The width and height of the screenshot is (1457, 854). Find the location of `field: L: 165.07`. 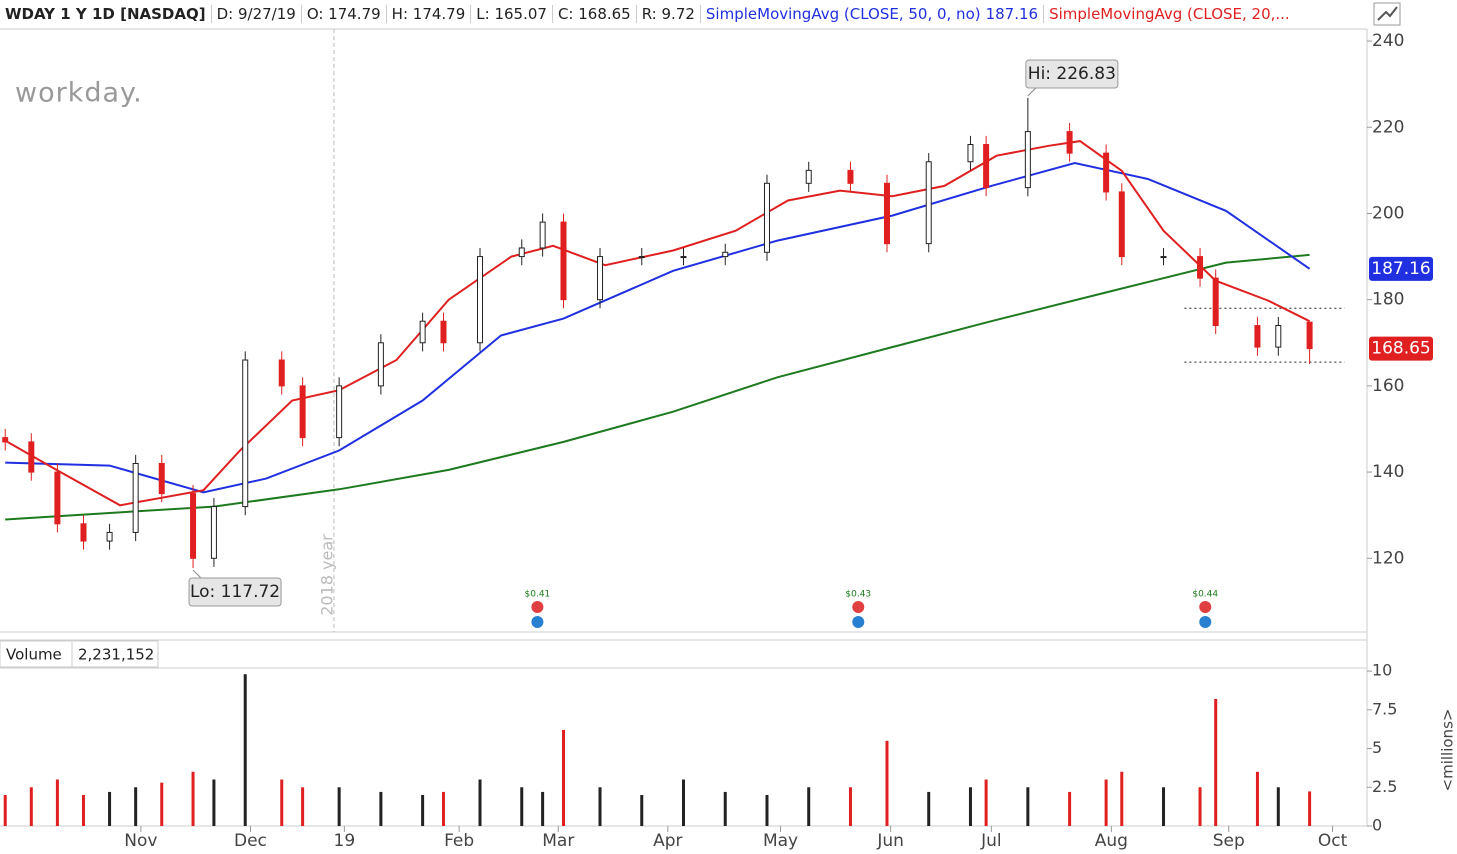

field: L: 165.07 is located at coordinates (512, 14).